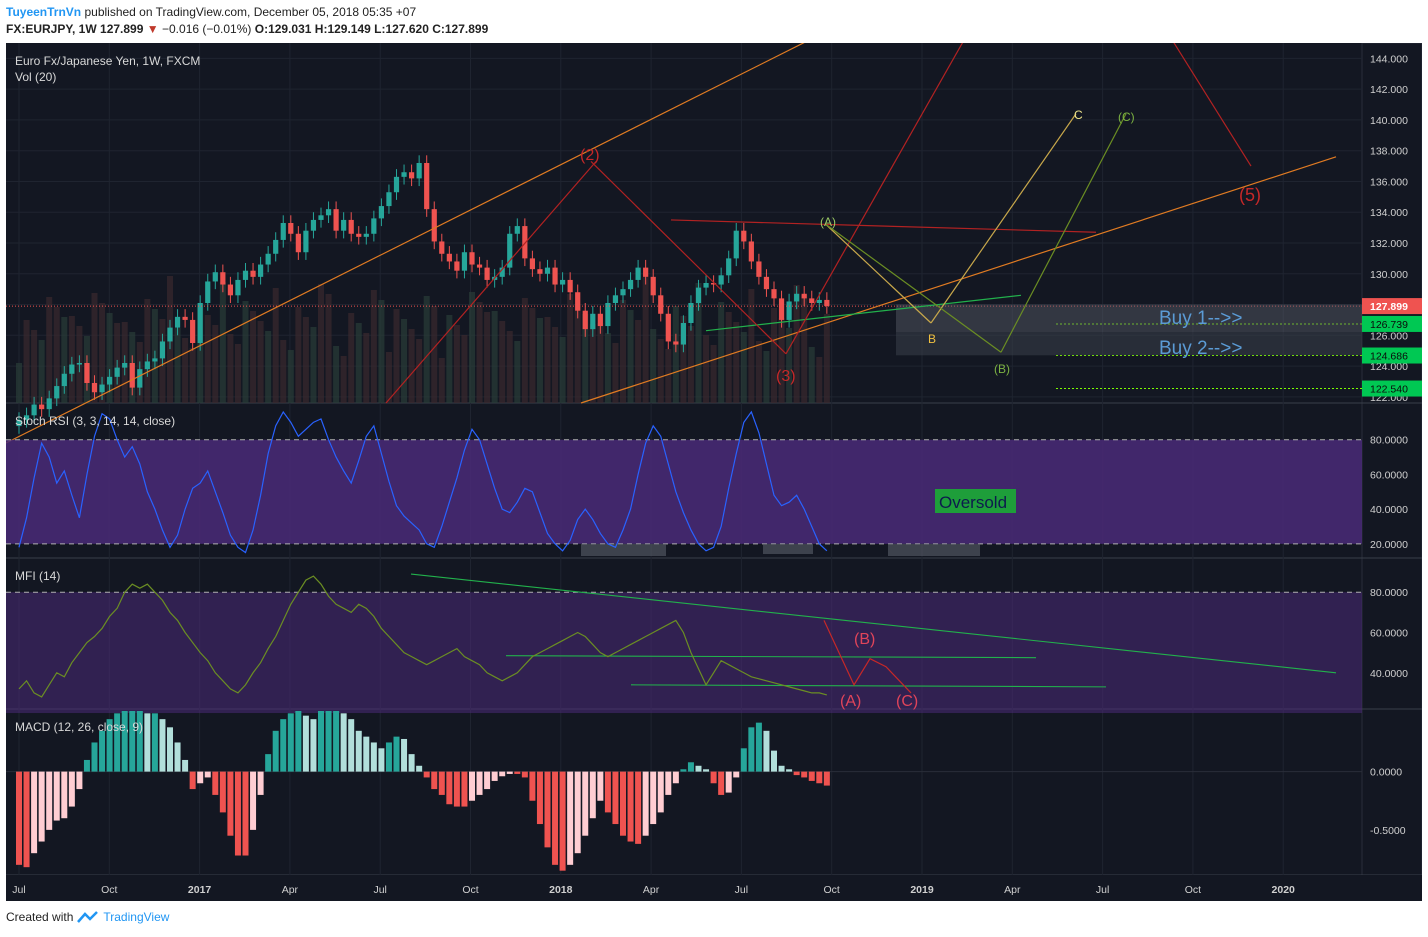  What do you see at coordinates (371, 29) in the screenshot?
I see `ohlc-values: O:129.031 H:129.149 L:127.620 C:127.899` at bounding box center [371, 29].